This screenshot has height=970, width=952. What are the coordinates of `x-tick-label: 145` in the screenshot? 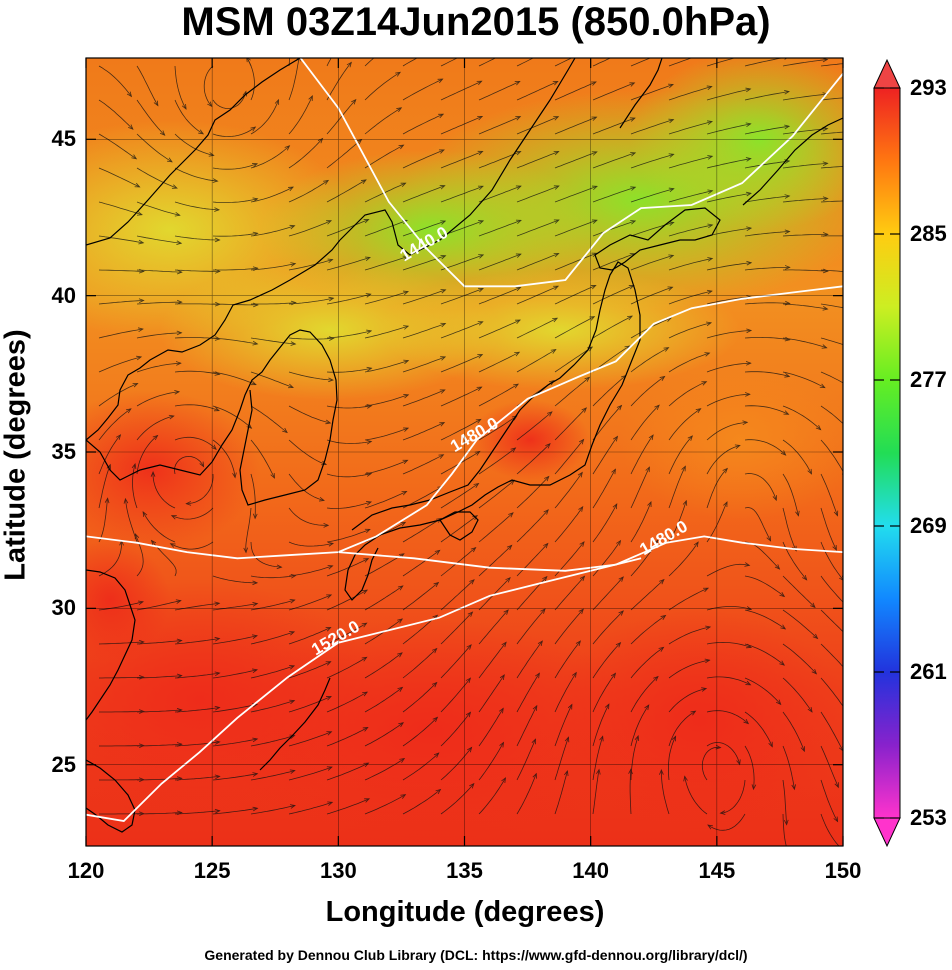 It's located at (717, 870).